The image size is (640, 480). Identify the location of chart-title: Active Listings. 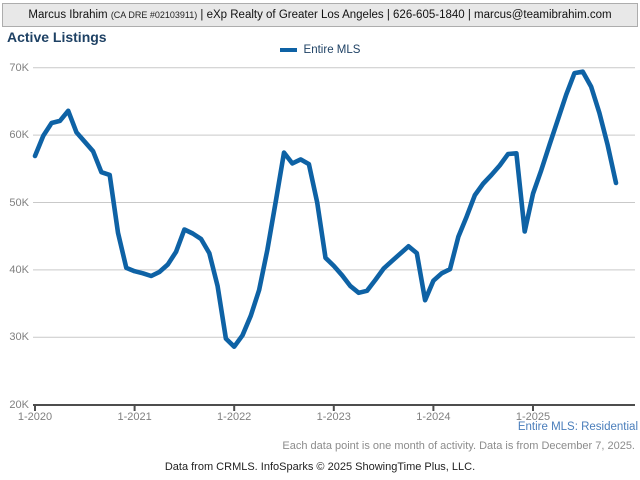
(57, 37).